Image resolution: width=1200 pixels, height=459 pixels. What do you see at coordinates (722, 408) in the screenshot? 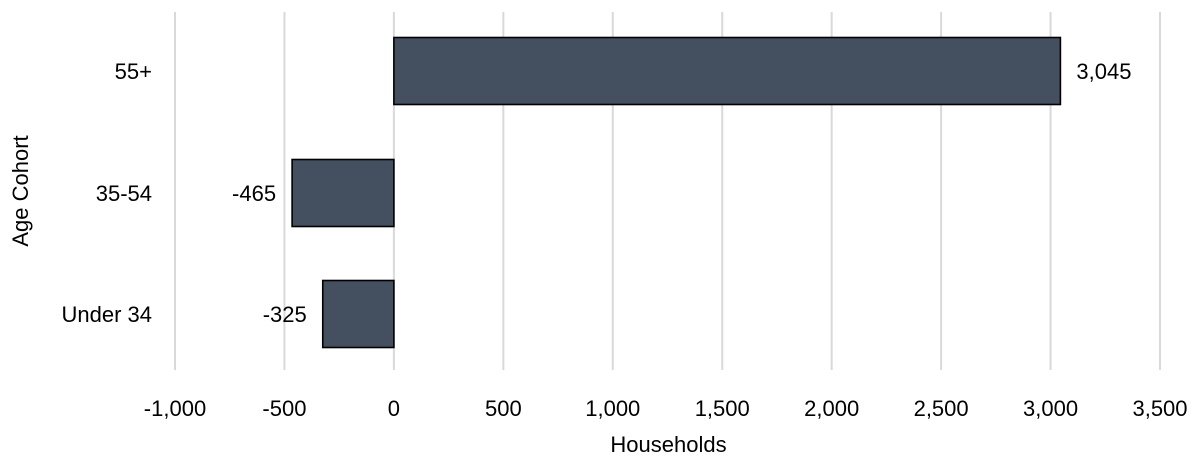
I see `x-tick-label: 1,500` at bounding box center [722, 408].